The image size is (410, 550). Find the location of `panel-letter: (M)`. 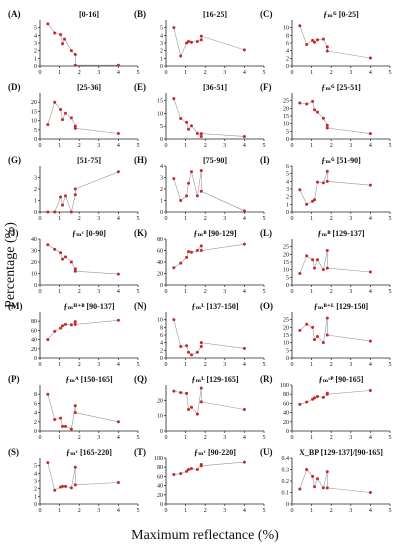

panel-letter: (M) is located at coordinates (15, 306).